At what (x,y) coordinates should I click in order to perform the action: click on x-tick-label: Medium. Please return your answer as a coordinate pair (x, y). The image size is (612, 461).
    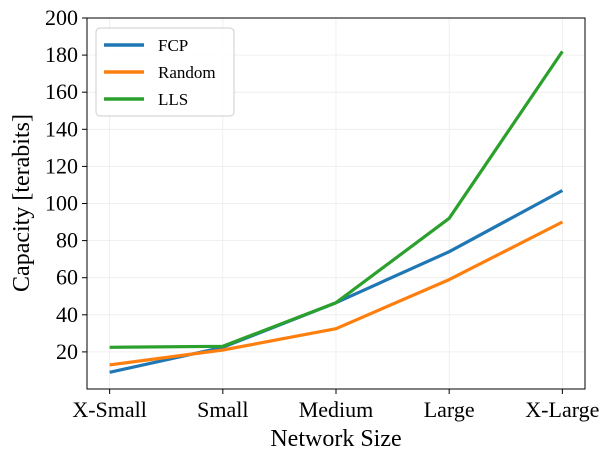
    Looking at the image, I should click on (336, 409).